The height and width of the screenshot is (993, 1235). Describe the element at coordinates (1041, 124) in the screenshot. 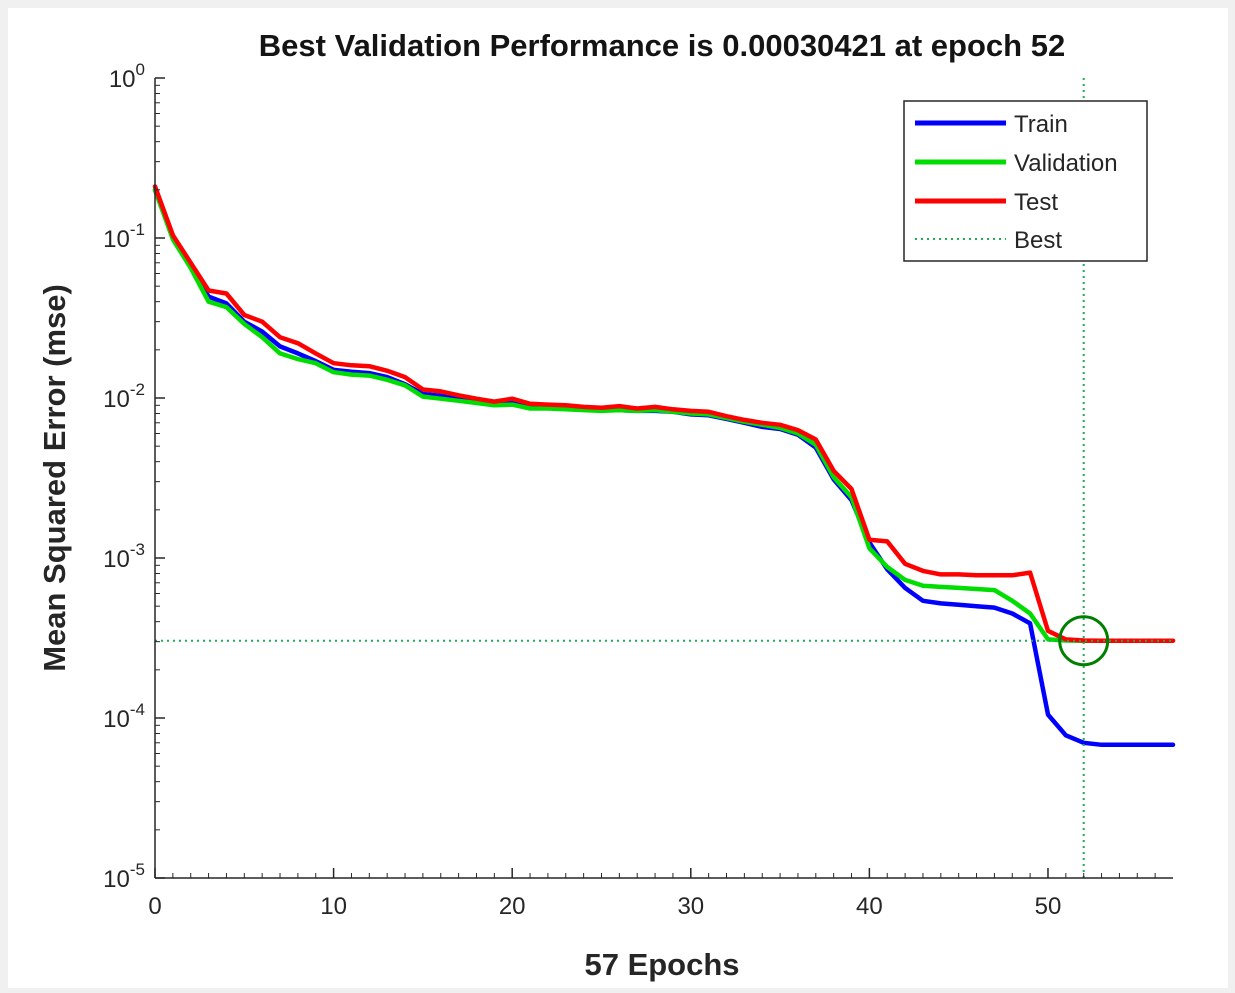

I see `legend-label-train: Train` at that location.